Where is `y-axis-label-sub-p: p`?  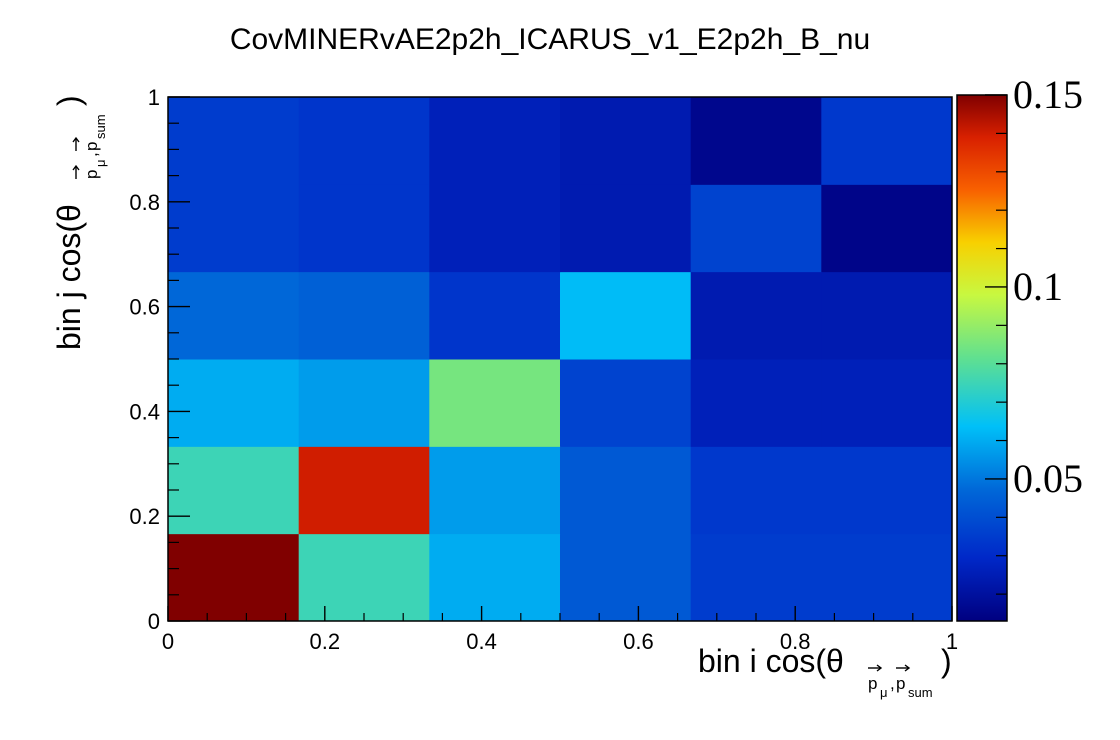
y-axis-label-sub-p: p is located at coordinates (91, 174).